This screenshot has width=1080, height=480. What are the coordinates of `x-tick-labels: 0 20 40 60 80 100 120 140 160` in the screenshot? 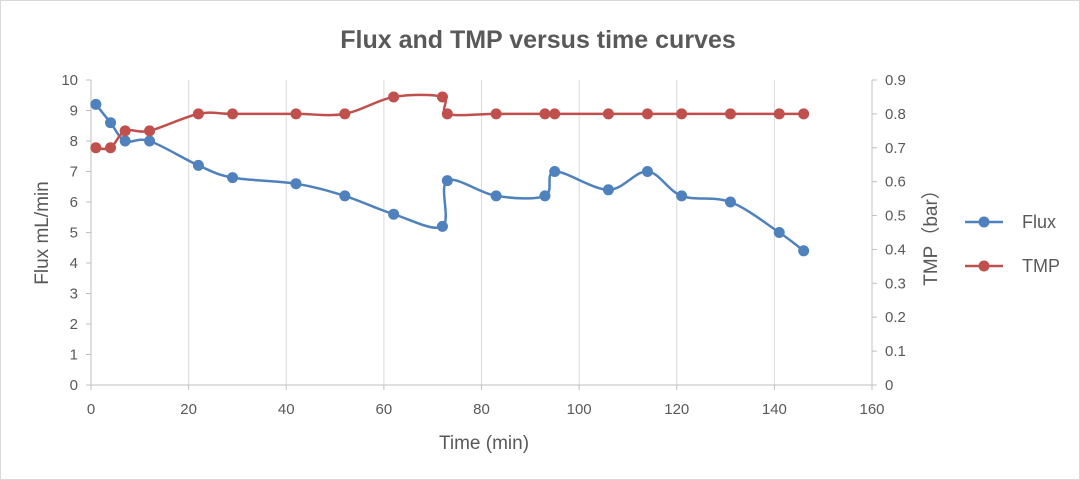 It's located at (486, 409).